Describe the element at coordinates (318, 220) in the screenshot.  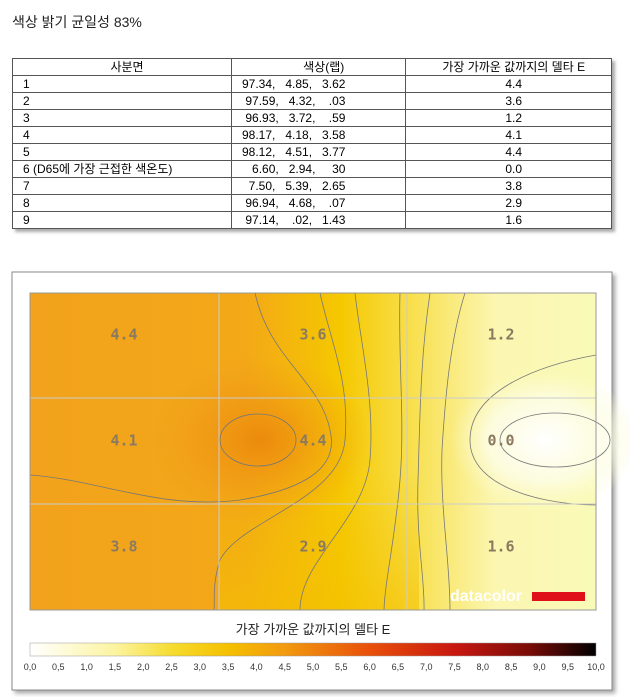
I see `cell: 97.14, .02, 1.43` at that location.